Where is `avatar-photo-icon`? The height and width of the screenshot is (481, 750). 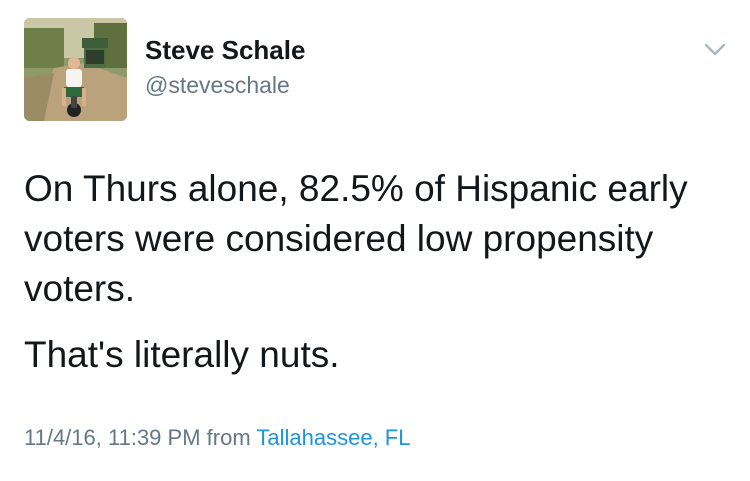 avatar-photo-icon is located at coordinates (75, 69).